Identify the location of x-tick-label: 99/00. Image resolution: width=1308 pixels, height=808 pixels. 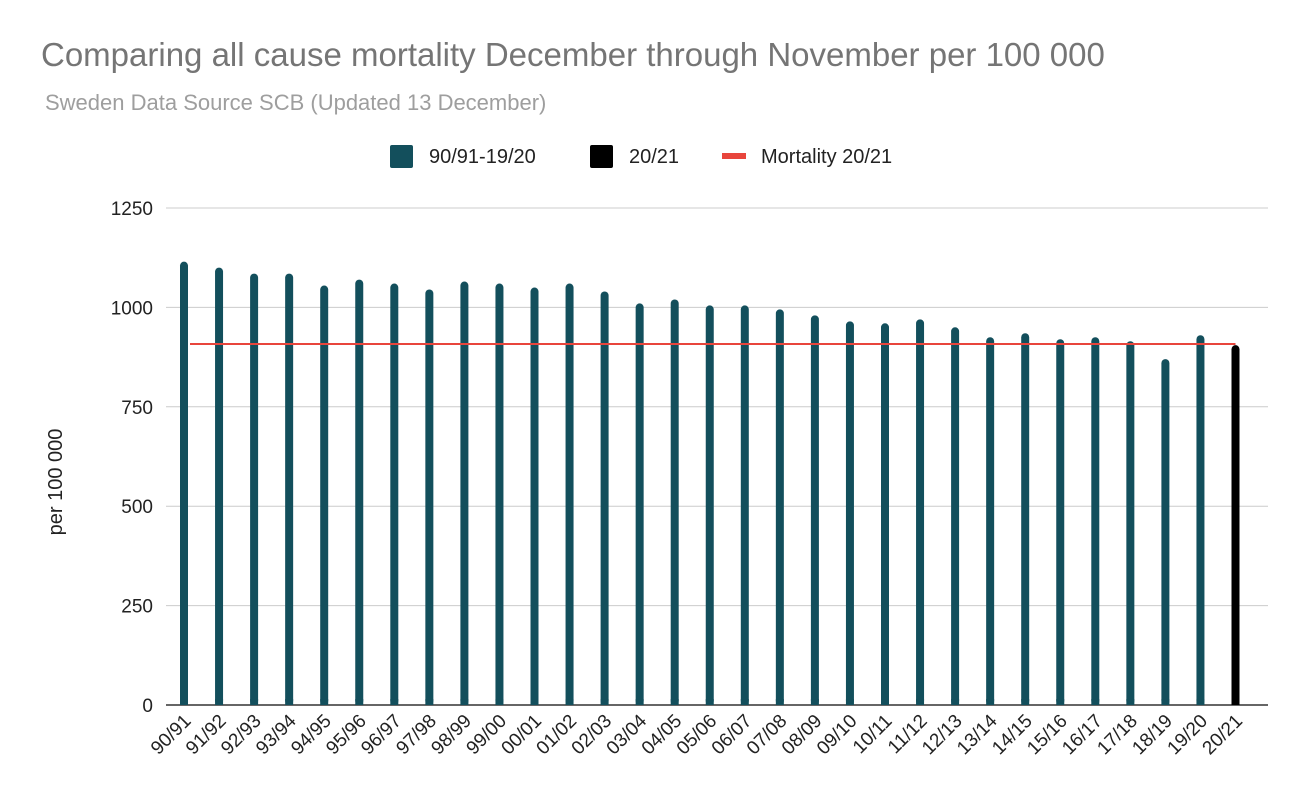
(487, 735).